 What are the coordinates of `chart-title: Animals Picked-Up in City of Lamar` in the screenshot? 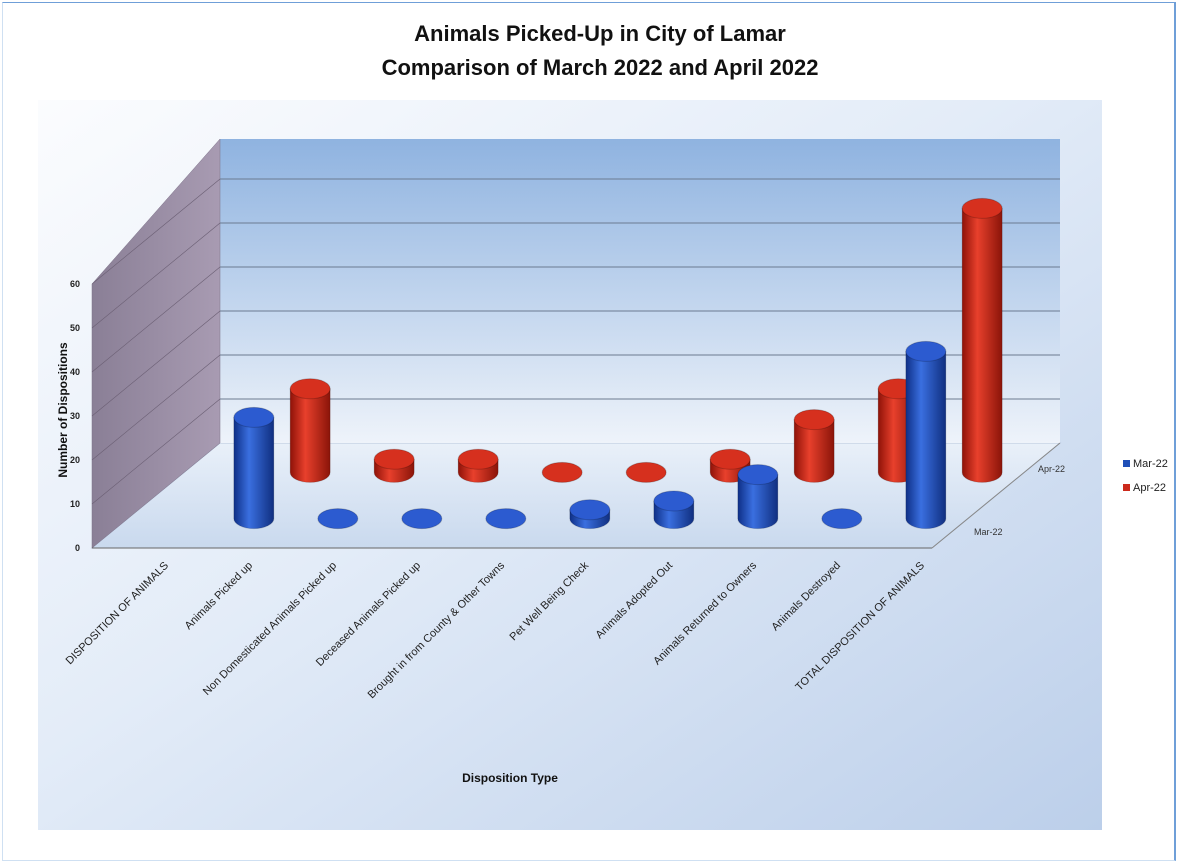 It's located at (600, 33).